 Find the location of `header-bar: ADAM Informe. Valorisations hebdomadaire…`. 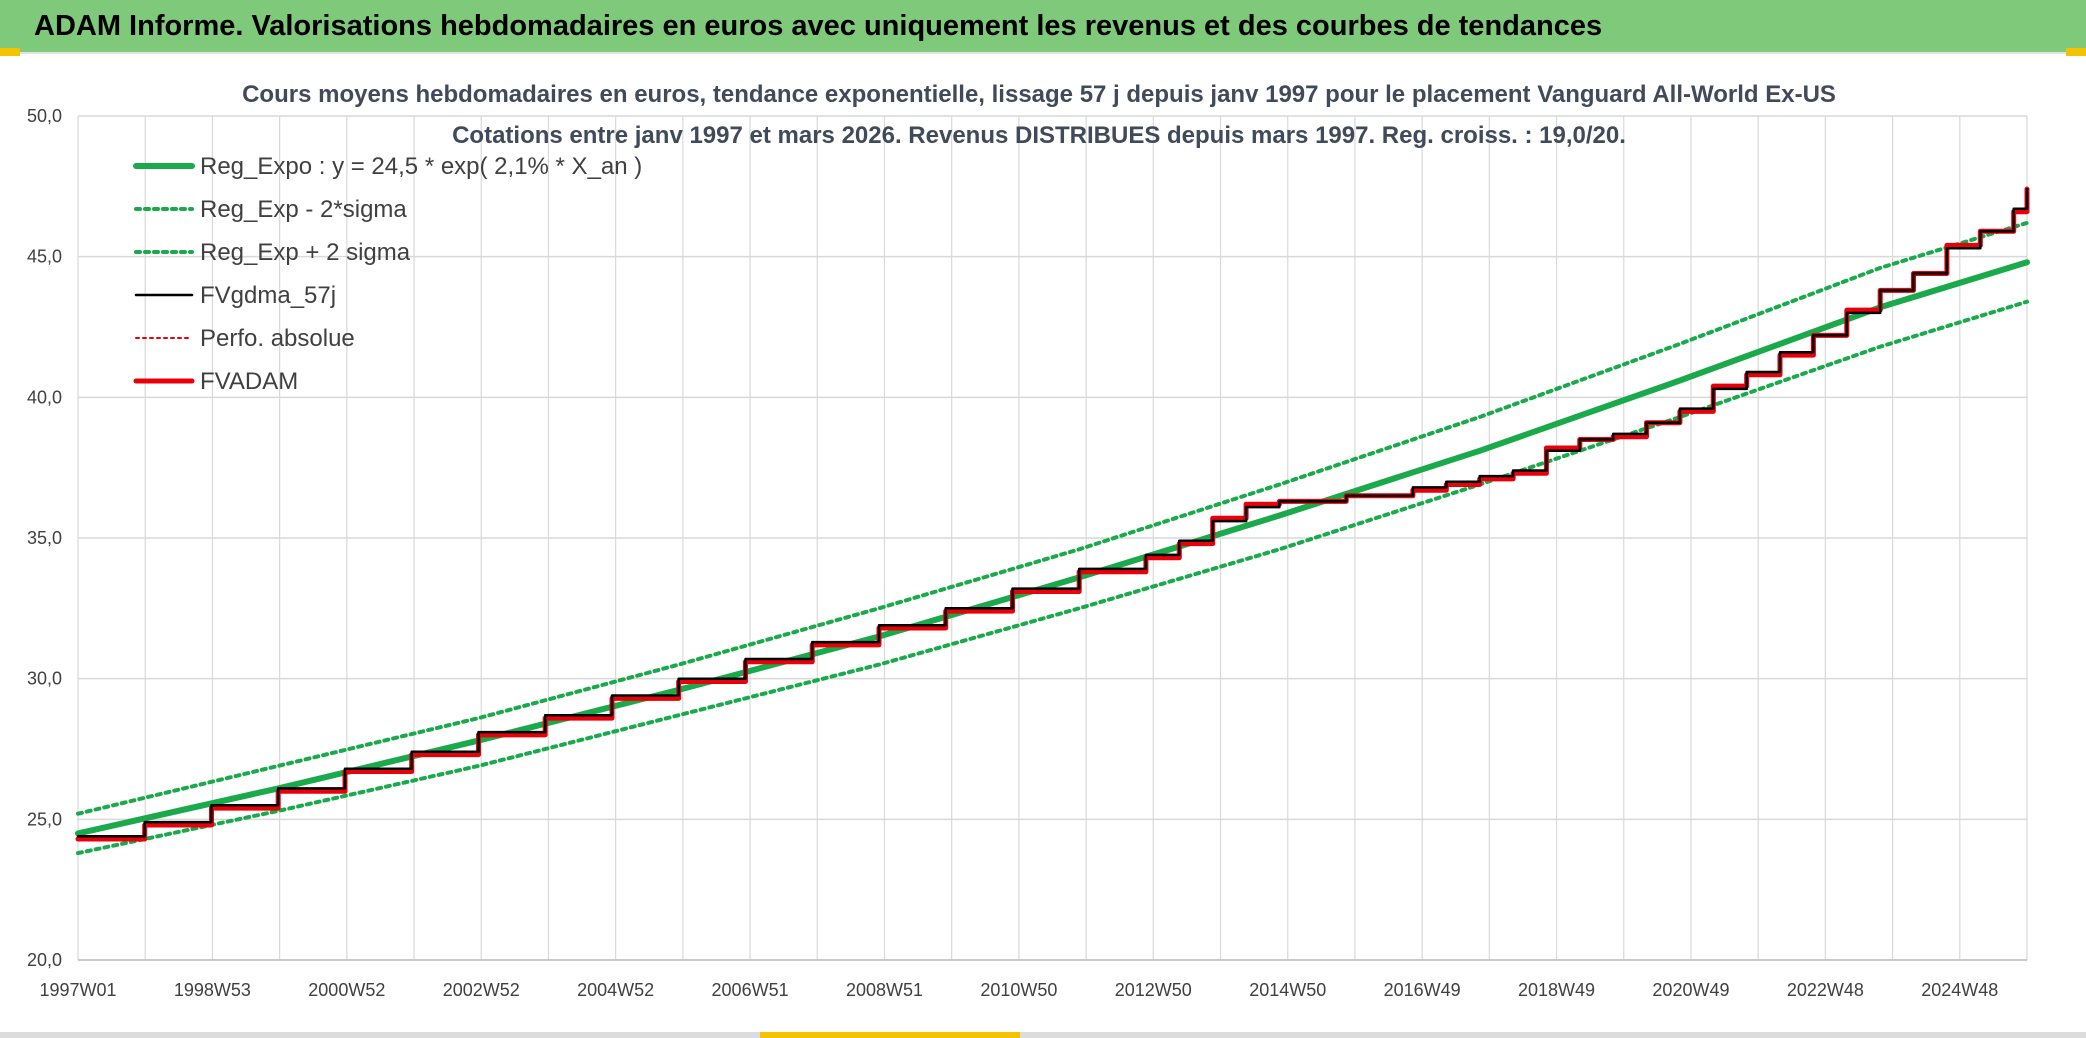

header-bar: ADAM Informe. Valorisations hebdomadaire… is located at coordinates (1043, 27).